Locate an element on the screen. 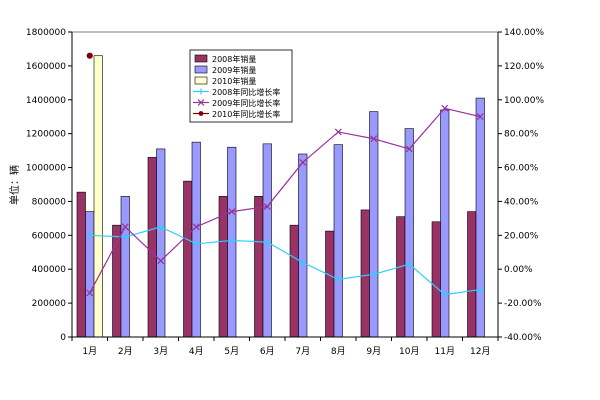 The image size is (600, 400). y2-tick-label: 80.00% is located at coordinates (521, 135).